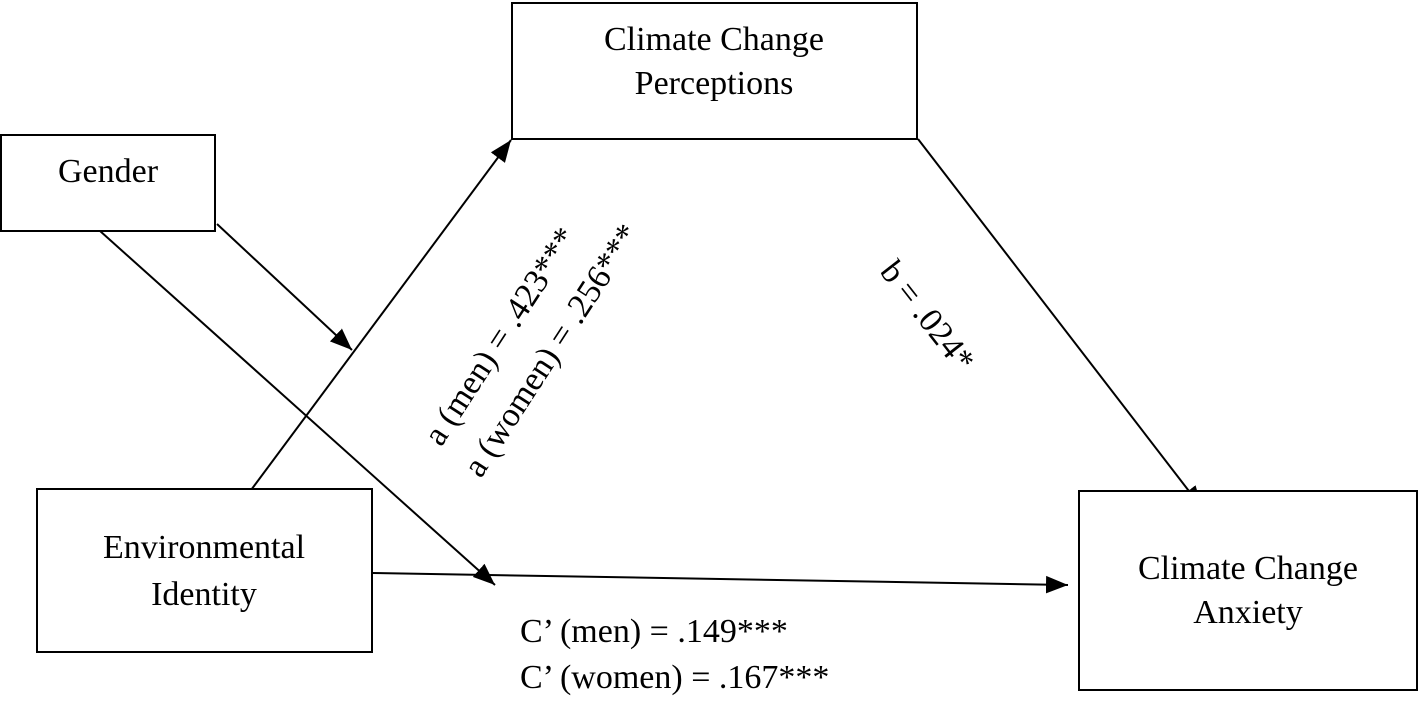 This screenshot has height=704, width=1421. Describe the element at coordinates (654, 631) in the screenshot. I see `edge-label: C’ (men) = .149***` at that location.